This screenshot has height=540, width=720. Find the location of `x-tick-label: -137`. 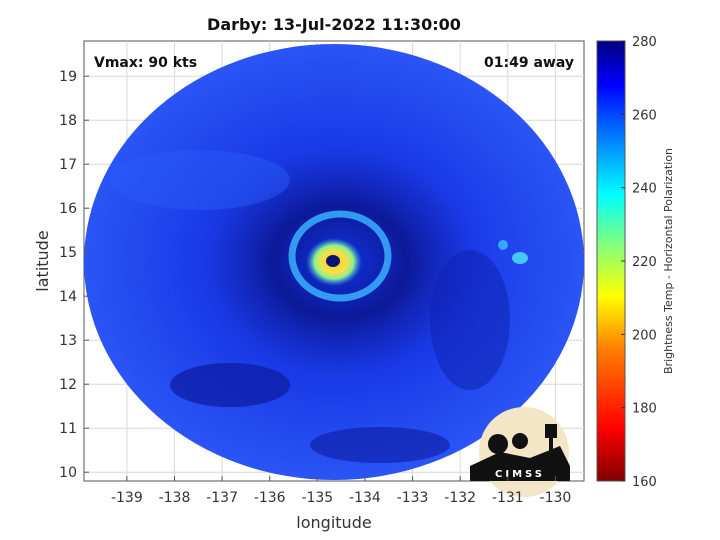

x-tick-label: -137 is located at coordinates (222, 498).